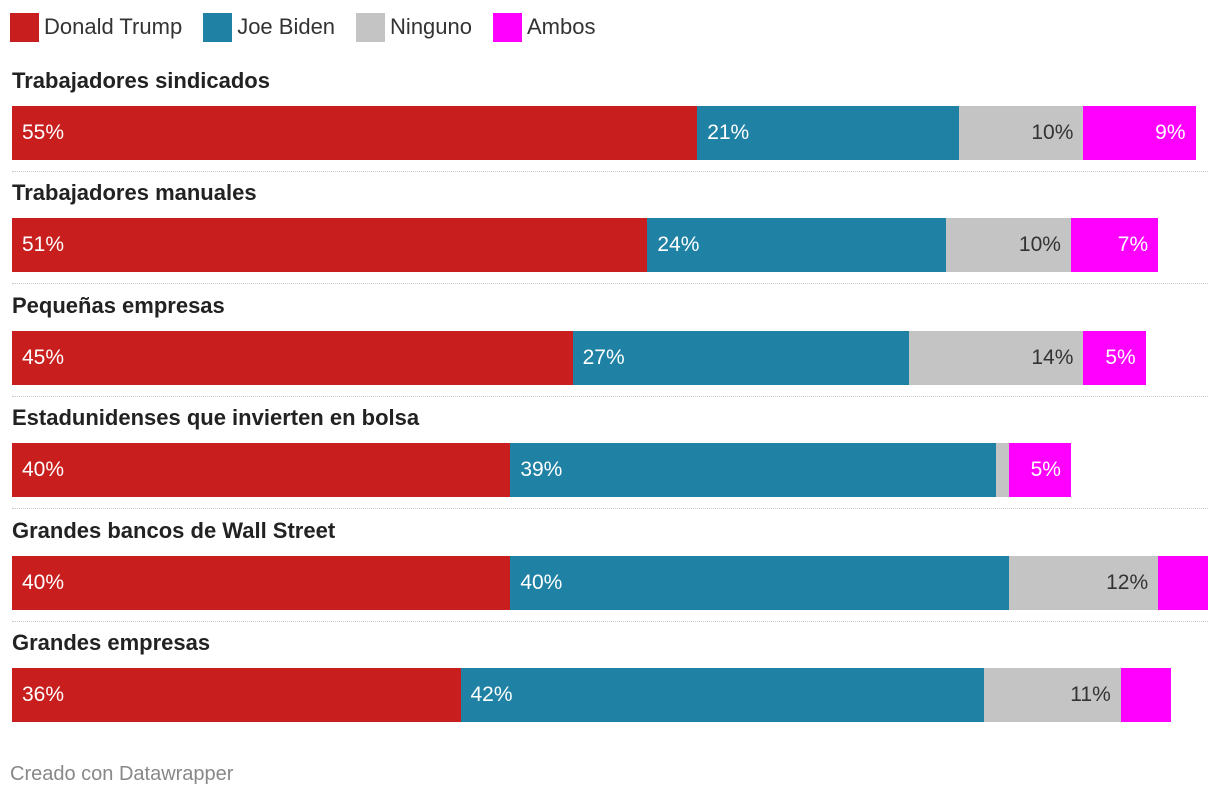  What do you see at coordinates (1052, 357) in the screenshot?
I see `bar-value-label: 14%` at bounding box center [1052, 357].